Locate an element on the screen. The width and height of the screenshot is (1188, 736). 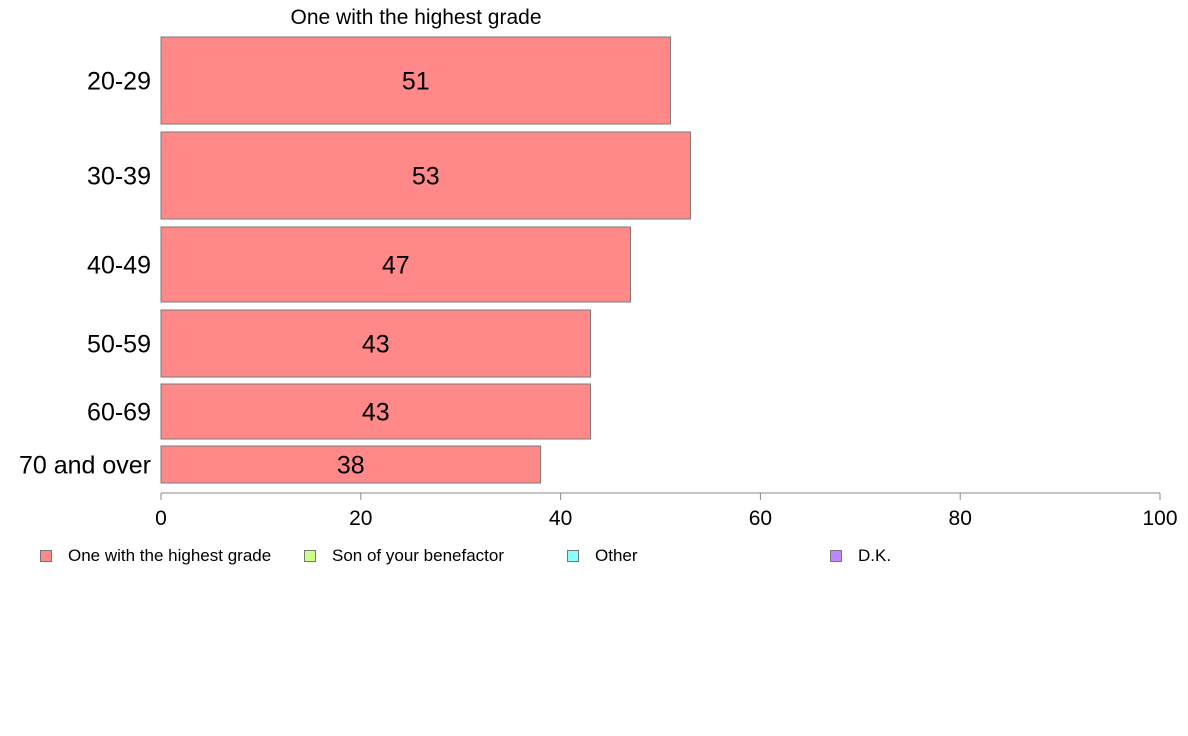
bar-value-label: 51 is located at coordinates (416, 82).